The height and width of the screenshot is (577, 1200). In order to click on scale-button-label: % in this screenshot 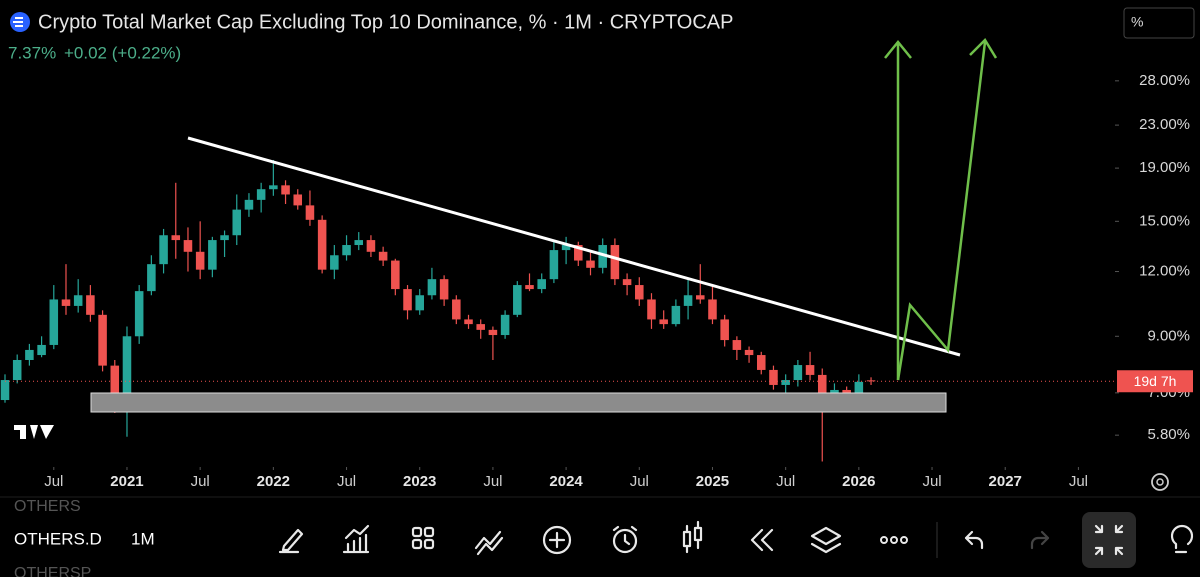, I will do `click(1137, 22)`.